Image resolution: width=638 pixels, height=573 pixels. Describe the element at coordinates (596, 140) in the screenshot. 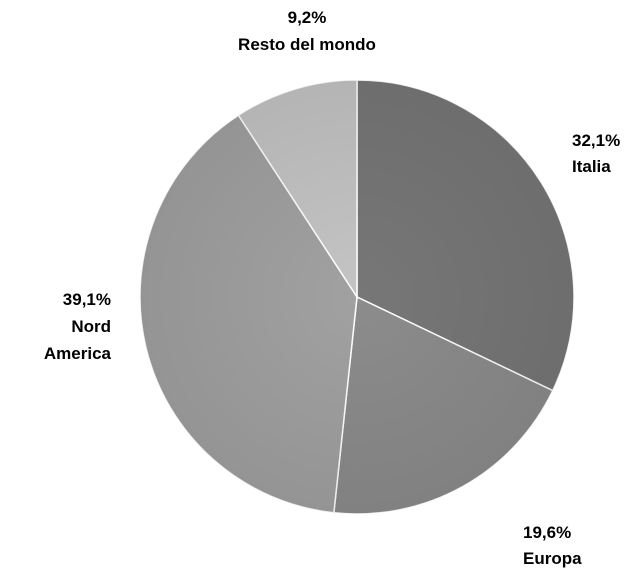

I see `italia-percent: 32,1%` at that location.